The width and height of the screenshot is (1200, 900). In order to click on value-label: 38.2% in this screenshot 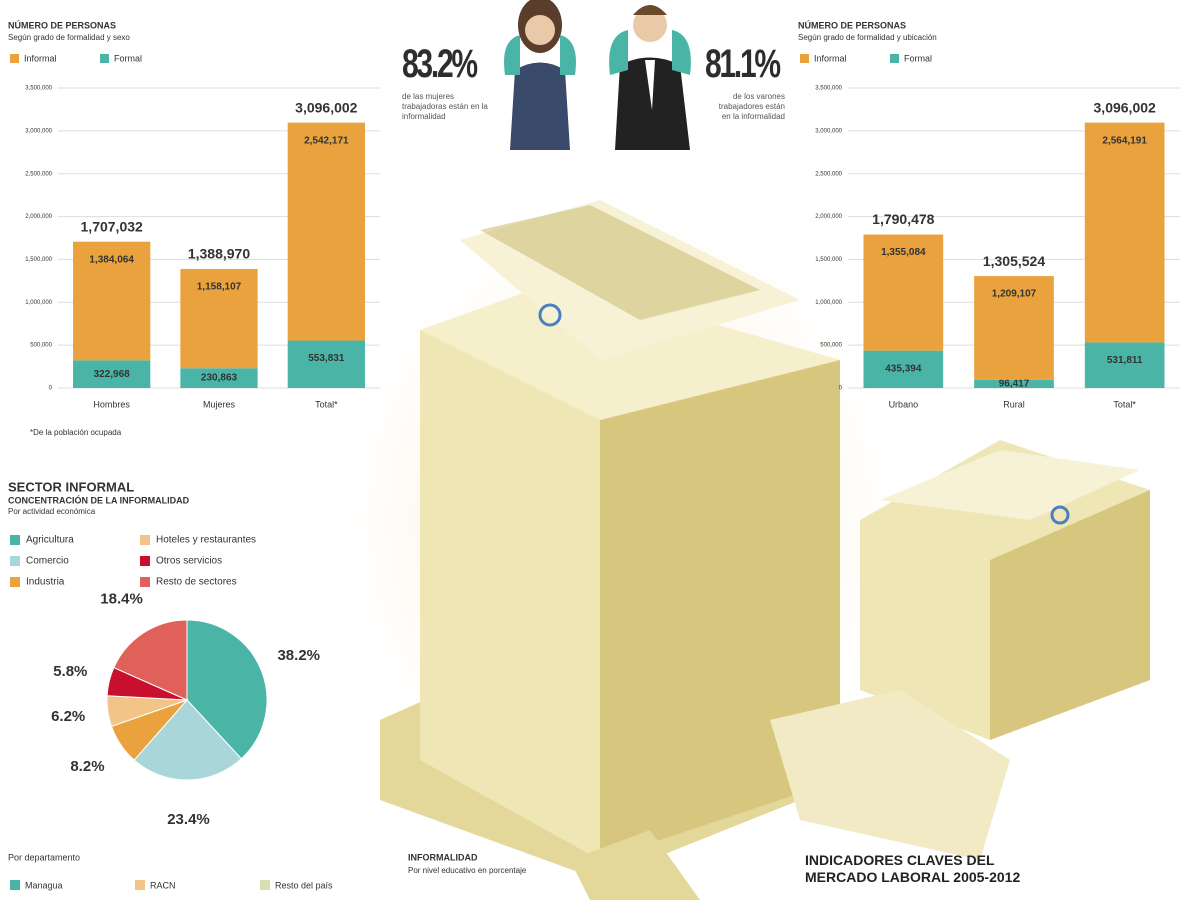, I will do `click(298, 655)`.